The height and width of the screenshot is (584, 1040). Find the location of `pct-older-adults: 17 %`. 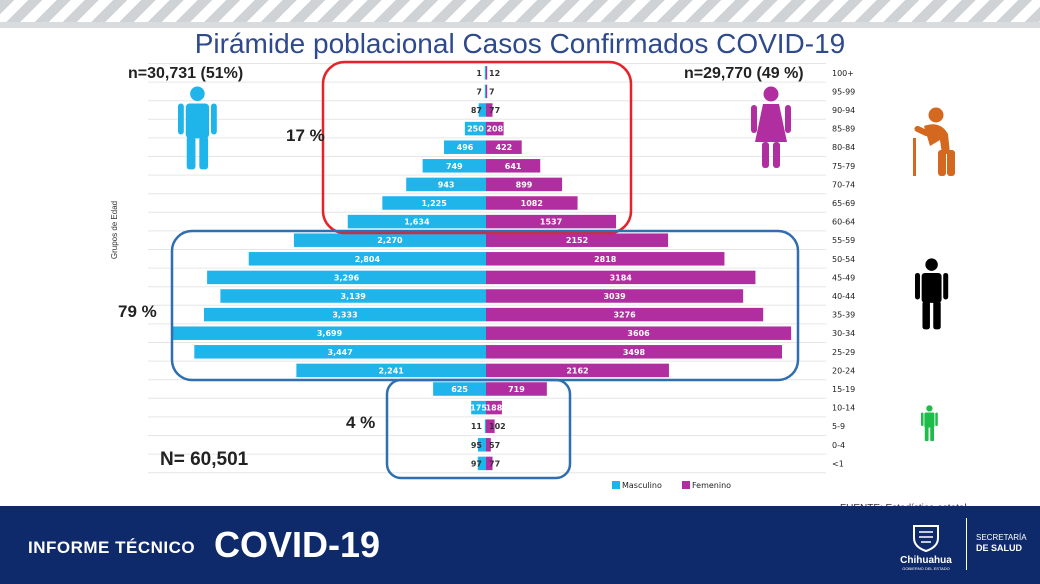

pct-older-adults: 17 % is located at coordinates (305, 135).